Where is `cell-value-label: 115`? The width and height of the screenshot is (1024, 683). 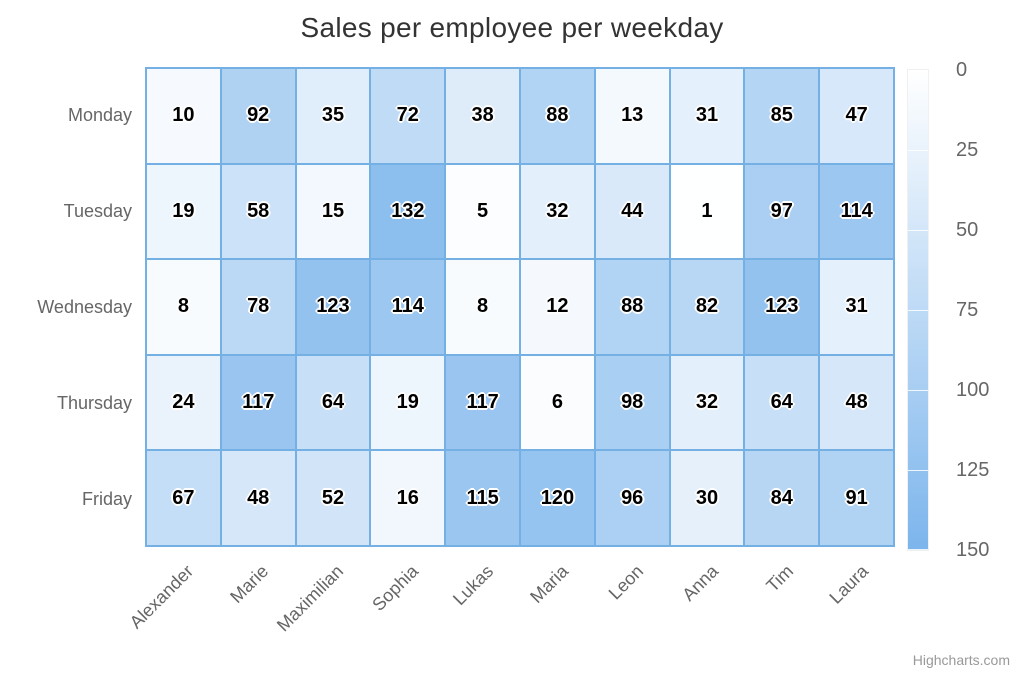 cell-value-label: 115 is located at coordinates (482, 497).